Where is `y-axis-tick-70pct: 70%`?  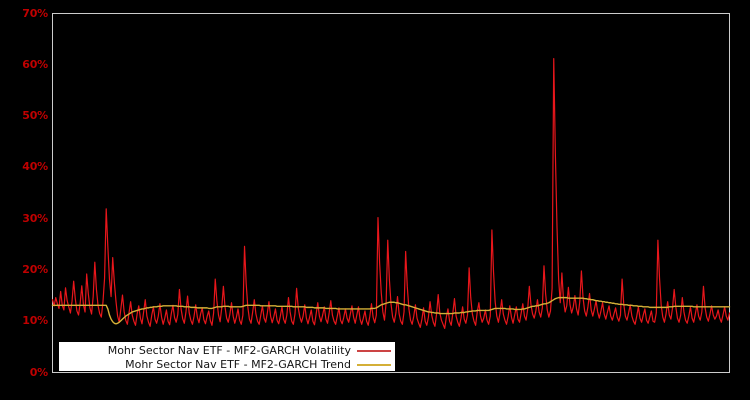 y-axis-tick-70pct: 70% is located at coordinates (35, 13).